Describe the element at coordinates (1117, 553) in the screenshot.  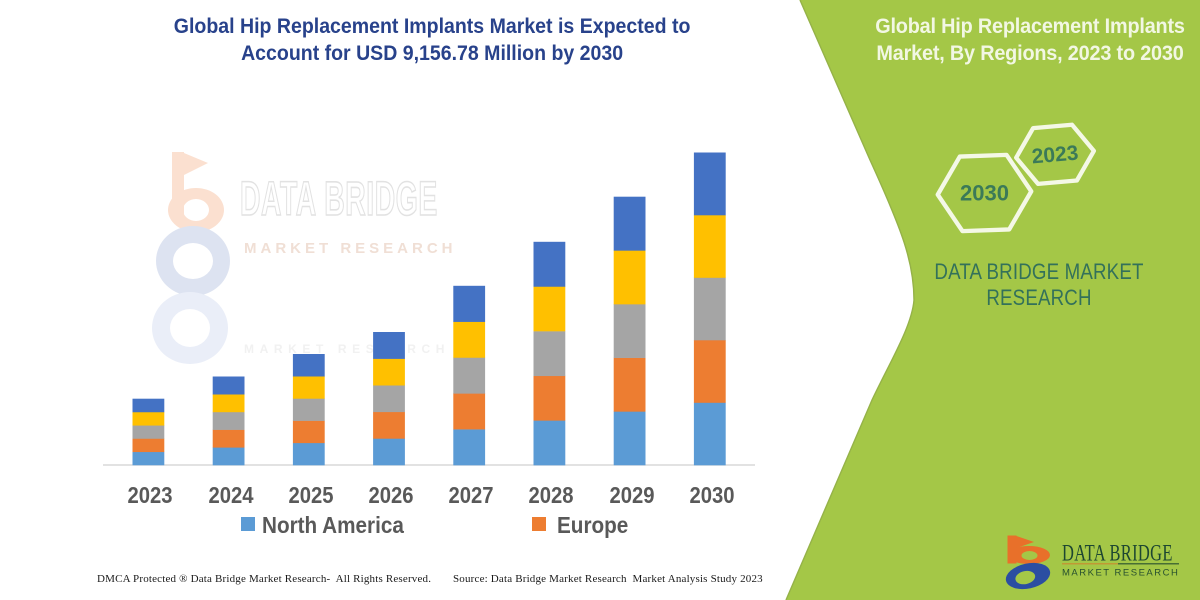
I see `svg-text: DATA BRIDGE` at that location.